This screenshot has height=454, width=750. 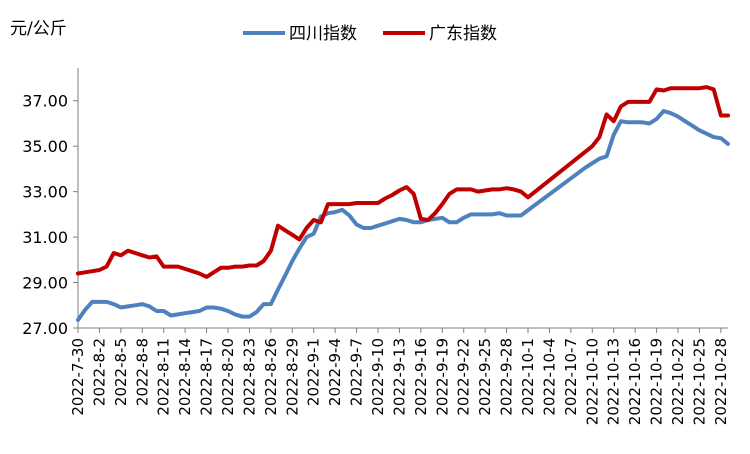 What do you see at coordinates (442, 377) in the screenshot?
I see `x-tick-label: 2022-9-19` at bounding box center [442, 377].